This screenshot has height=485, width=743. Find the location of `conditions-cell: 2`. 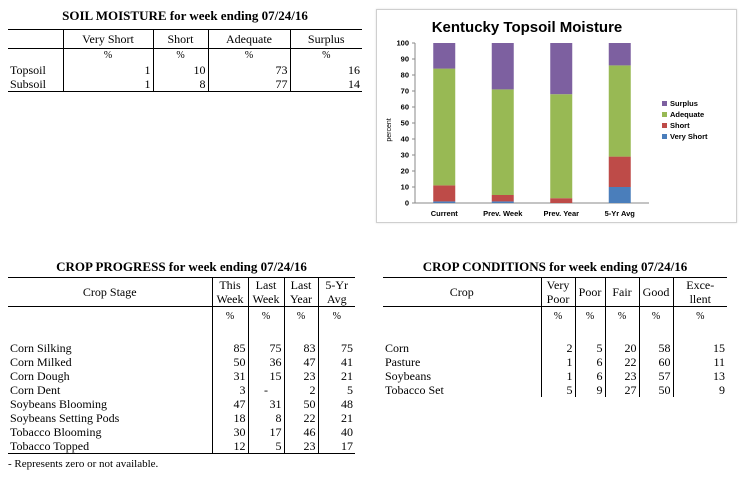

conditions-cell: 2 is located at coordinates (557, 348).